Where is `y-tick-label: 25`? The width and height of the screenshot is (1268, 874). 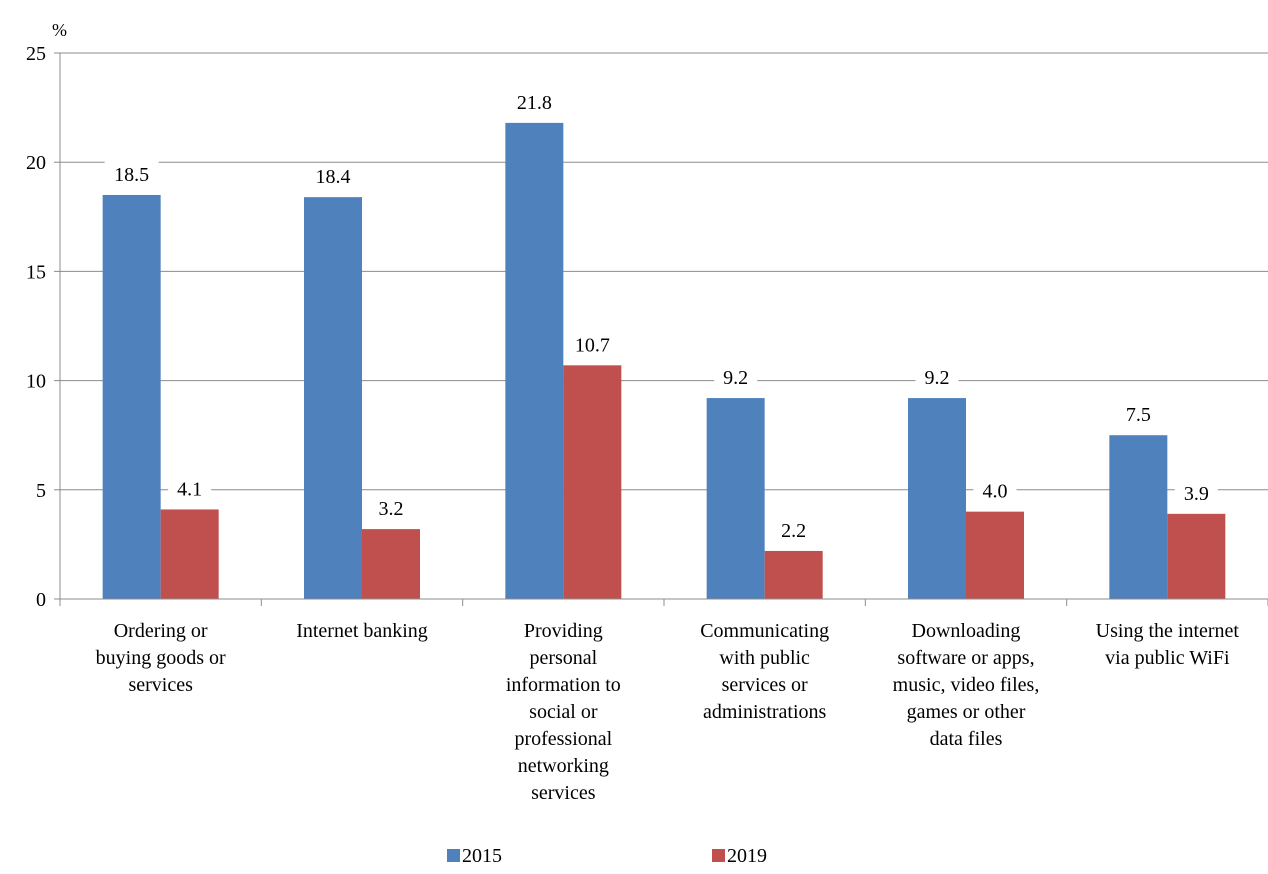 y-tick-label: 25 is located at coordinates (36, 54).